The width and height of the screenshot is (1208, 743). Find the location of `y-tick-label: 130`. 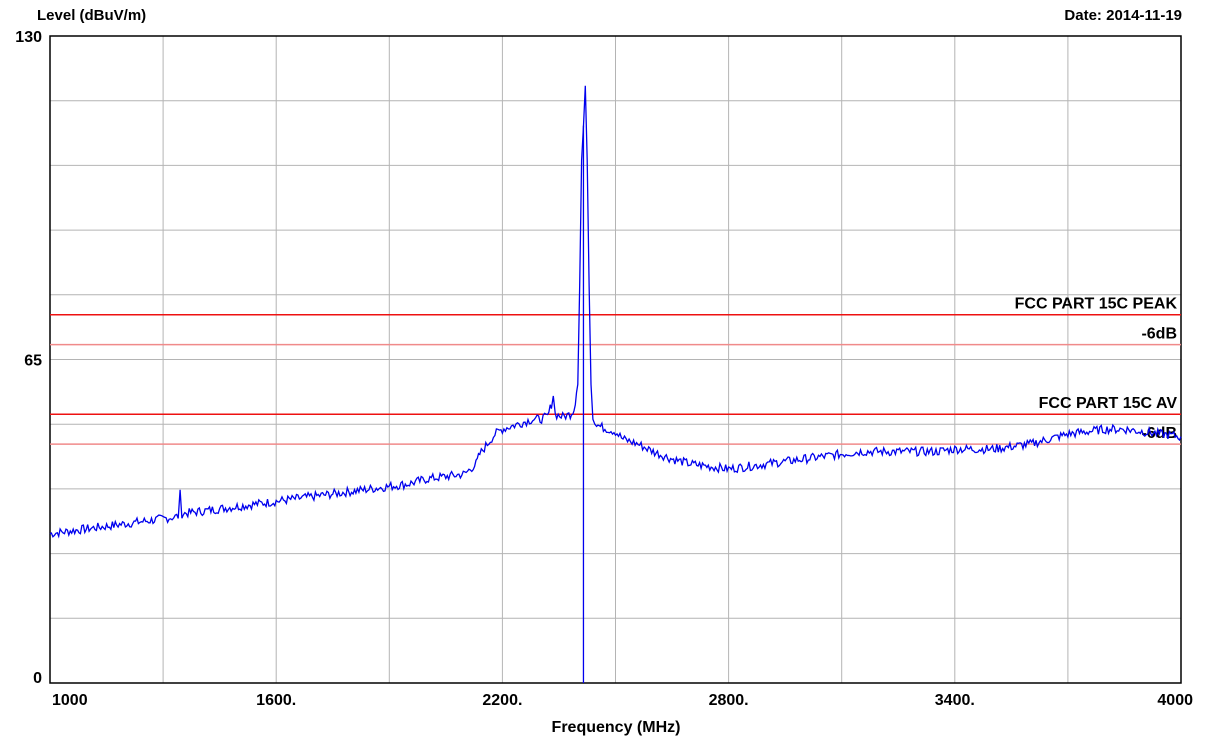

y-tick-label: 130 is located at coordinates (28, 37).